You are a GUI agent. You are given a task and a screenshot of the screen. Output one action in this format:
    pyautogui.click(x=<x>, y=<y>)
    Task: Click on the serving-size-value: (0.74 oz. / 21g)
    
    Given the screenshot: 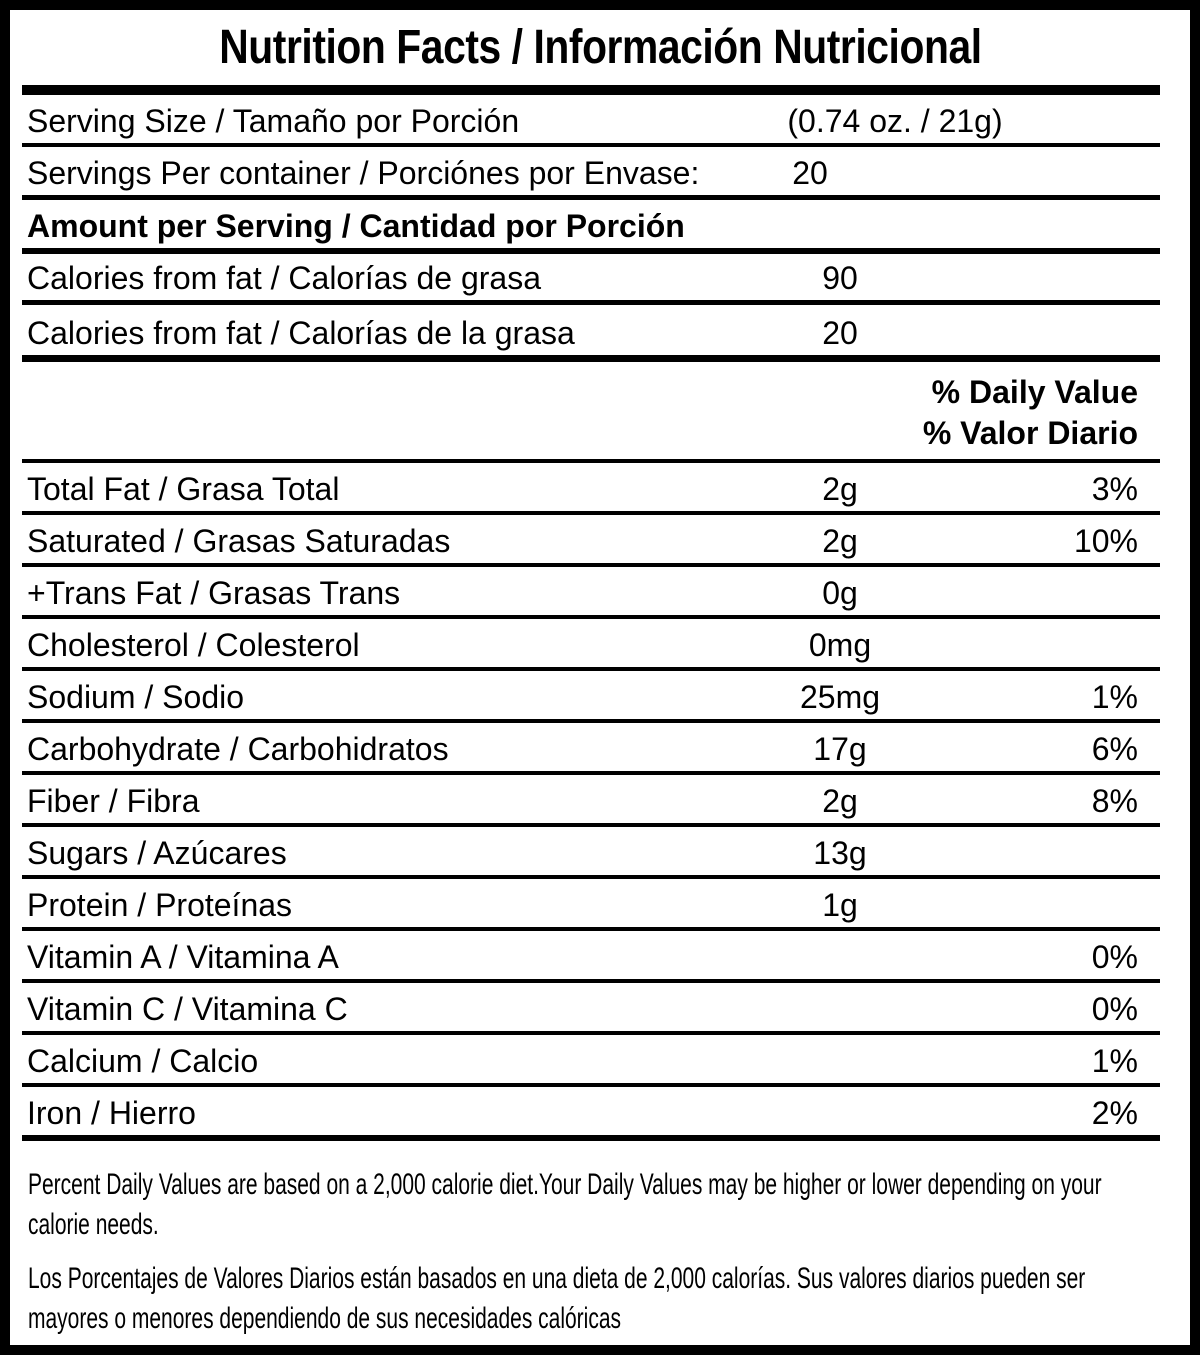 What is the action you would take?
    pyautogui.click(x=895, y=121)
    